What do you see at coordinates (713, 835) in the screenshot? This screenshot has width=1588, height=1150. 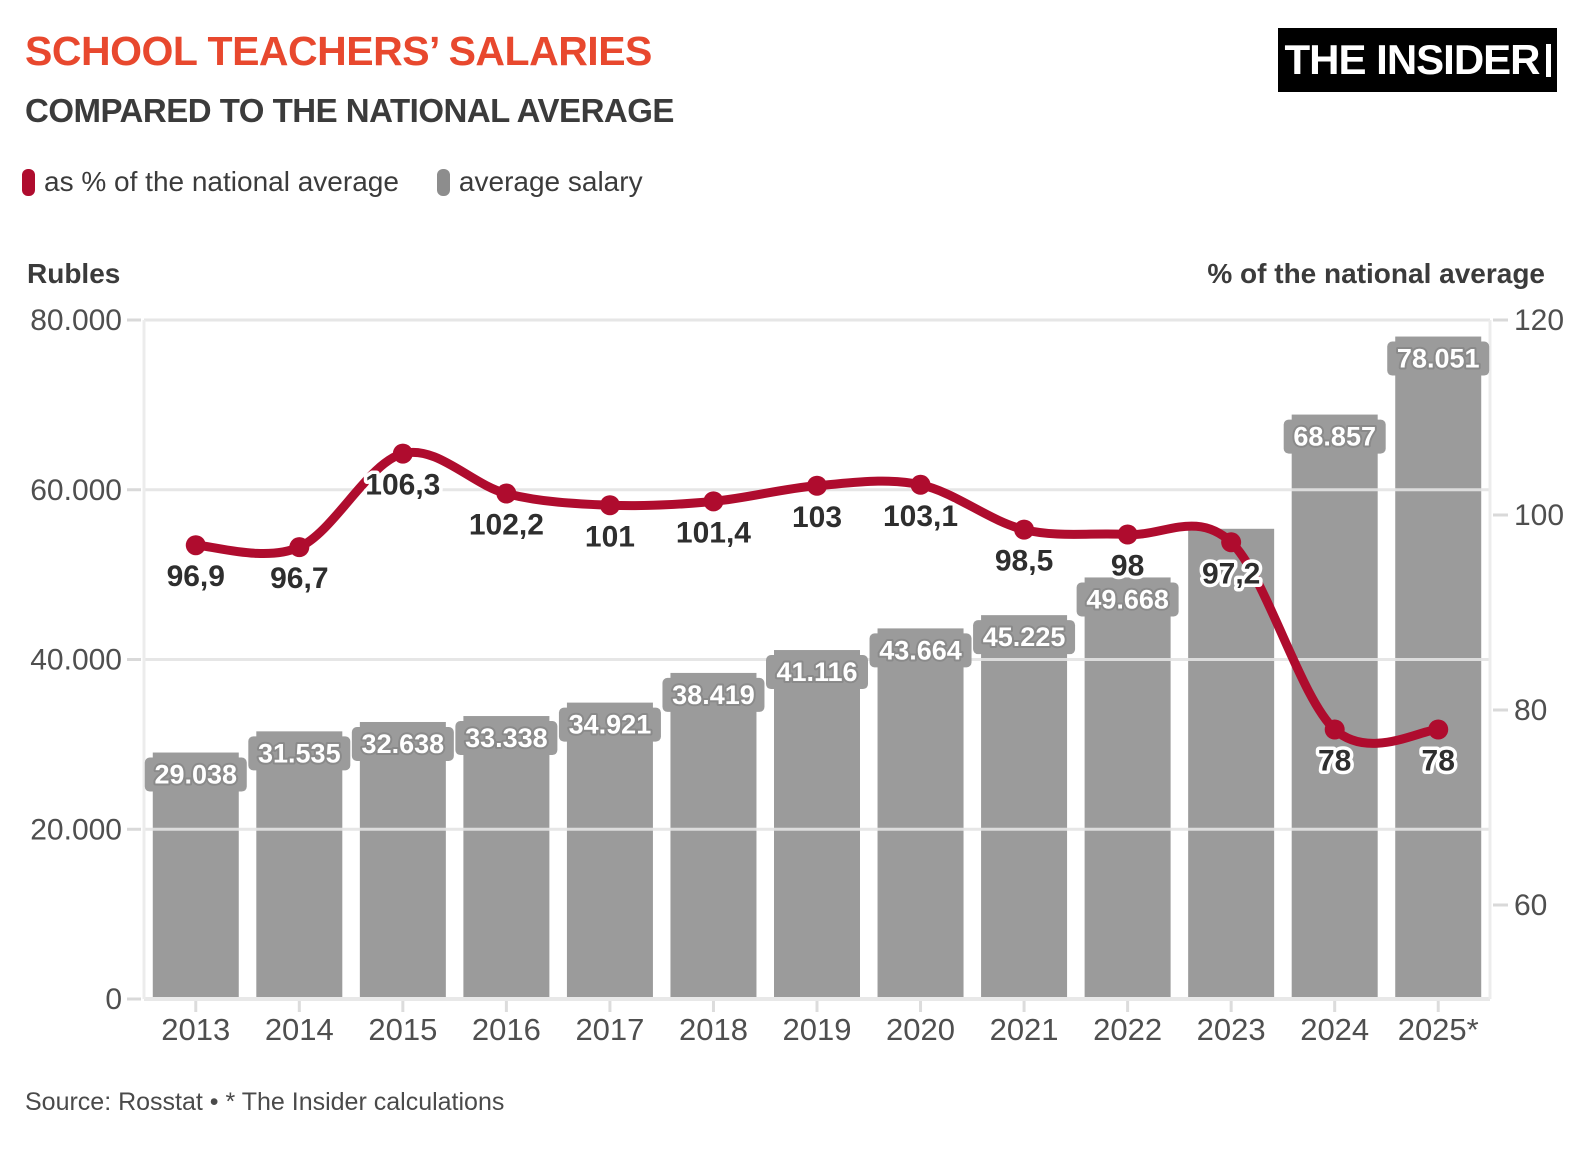 I see `bar-2018` at bounding box center [713, 835].